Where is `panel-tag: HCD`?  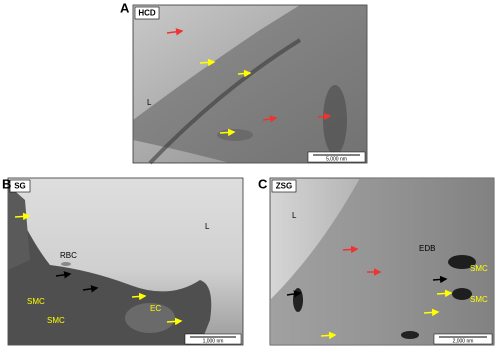 panel-tag: HCD is located at coordinates (147, 13).